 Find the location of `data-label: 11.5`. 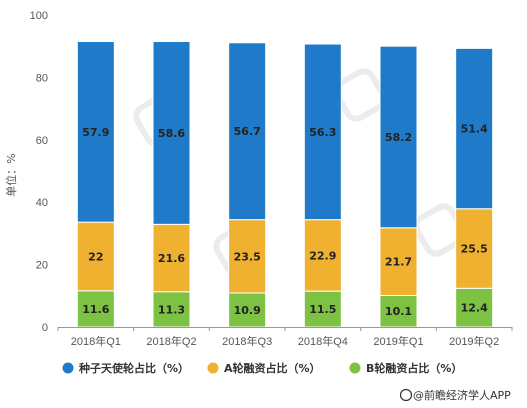

data-label: 11.5 is located at coordinates (322, 309).